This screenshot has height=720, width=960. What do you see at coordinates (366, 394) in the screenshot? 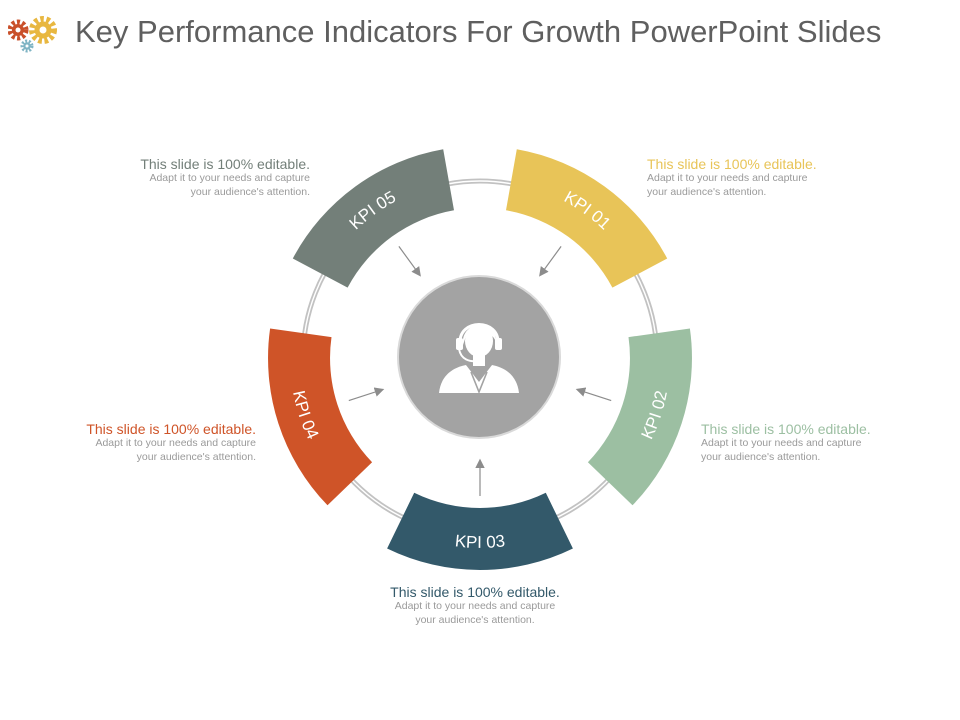
I see `kpi-04-arrow` at bounding box center [366, 394].